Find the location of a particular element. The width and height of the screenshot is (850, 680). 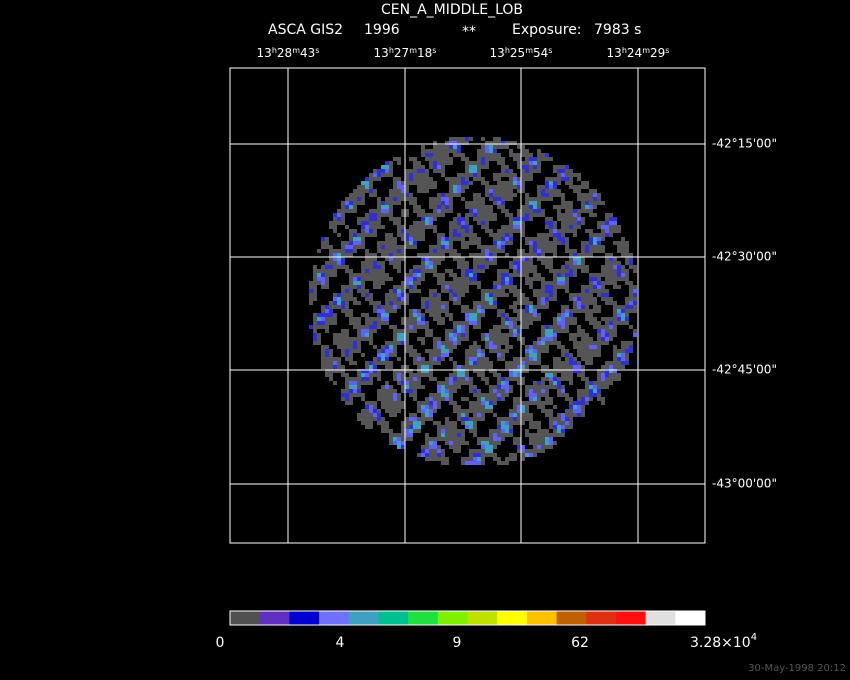

colorbar-swatch is located at coordinates (482, 618).